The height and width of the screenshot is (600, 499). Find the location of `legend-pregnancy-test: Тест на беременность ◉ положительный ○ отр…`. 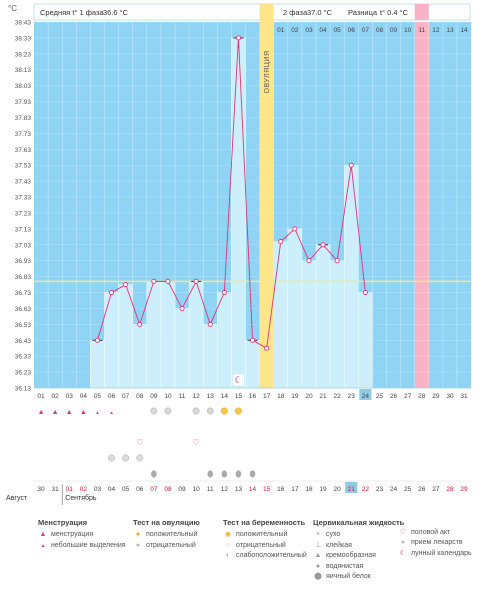

legend-pregnancy-test: Тест на беременность ◉ положительный ○ отр… is located at coordinates (265, 540).